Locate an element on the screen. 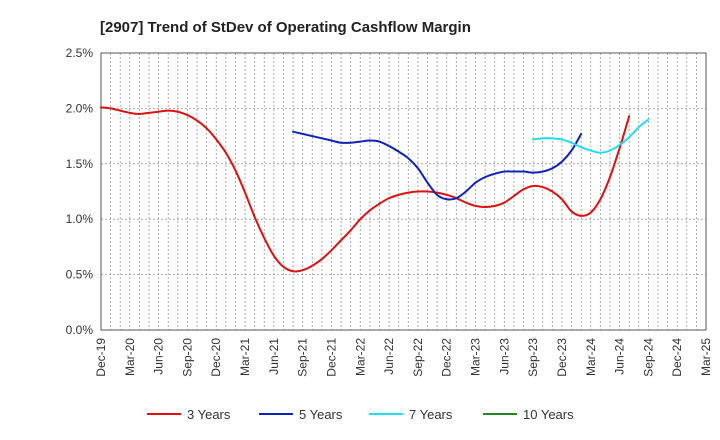  x-tick-label: Sep-20 is located at coordinates (187, 357).